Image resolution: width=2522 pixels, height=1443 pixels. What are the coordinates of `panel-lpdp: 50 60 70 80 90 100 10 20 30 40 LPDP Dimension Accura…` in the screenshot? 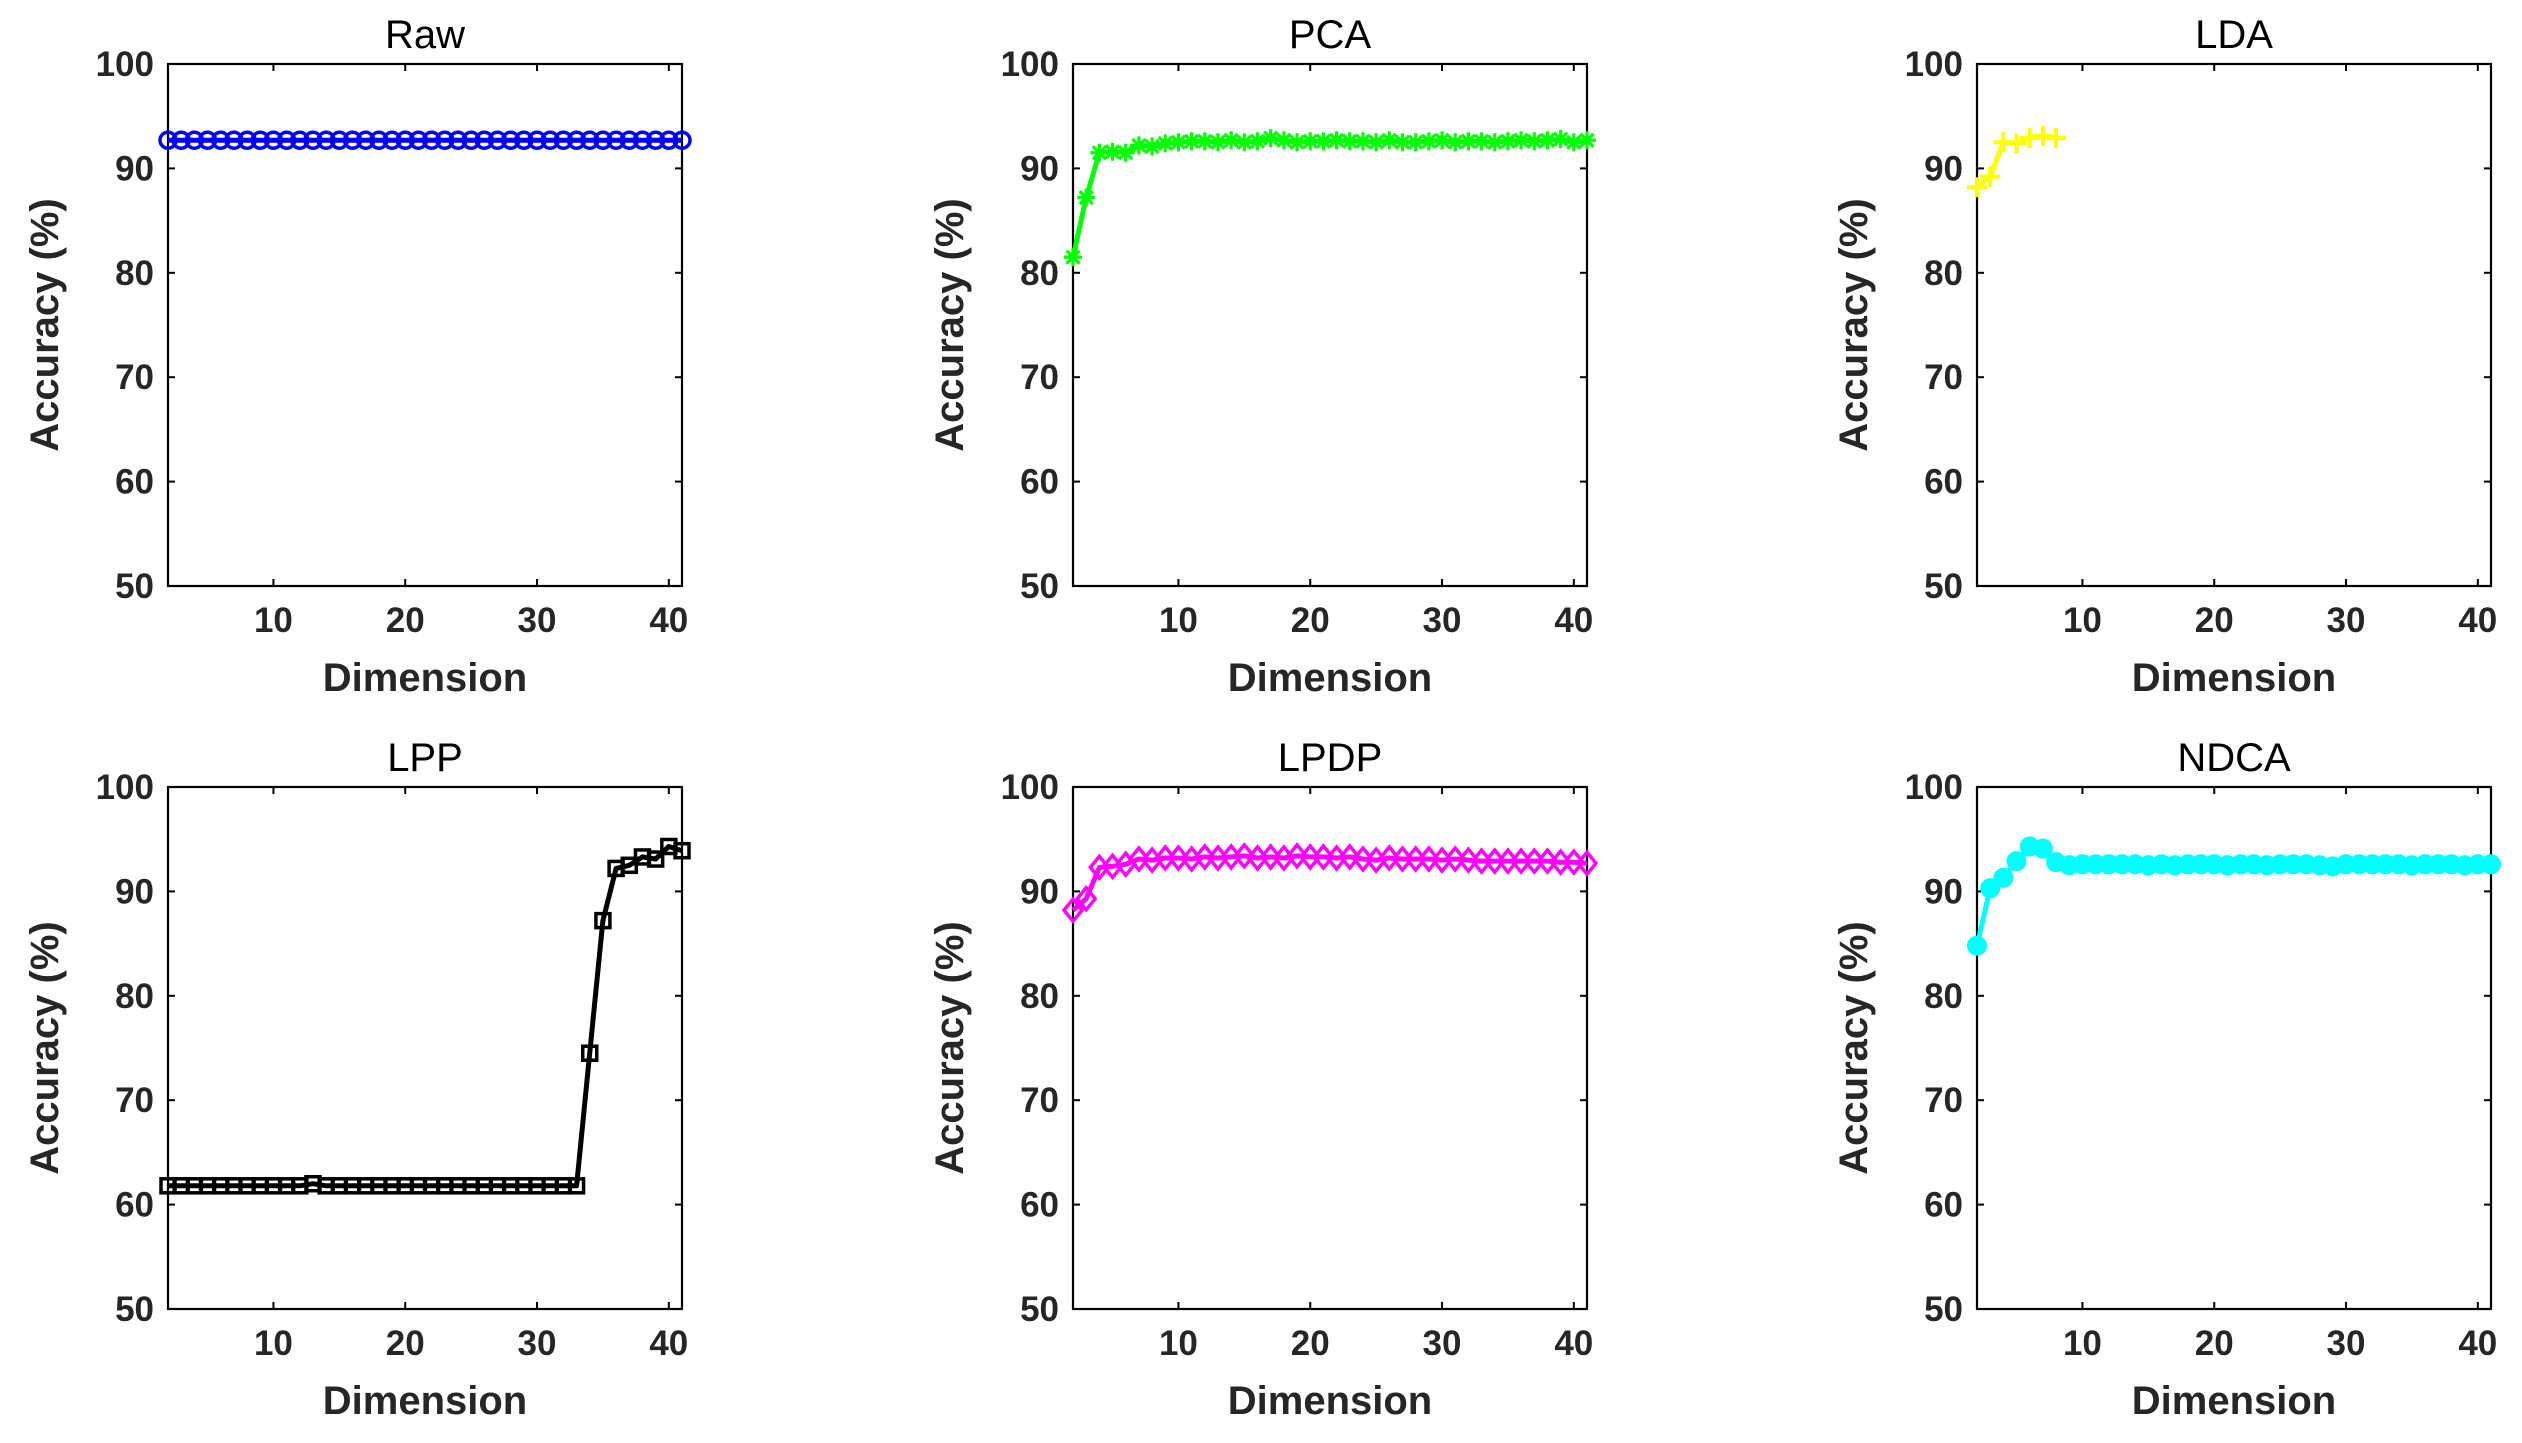 It's located at (1263, 1079).